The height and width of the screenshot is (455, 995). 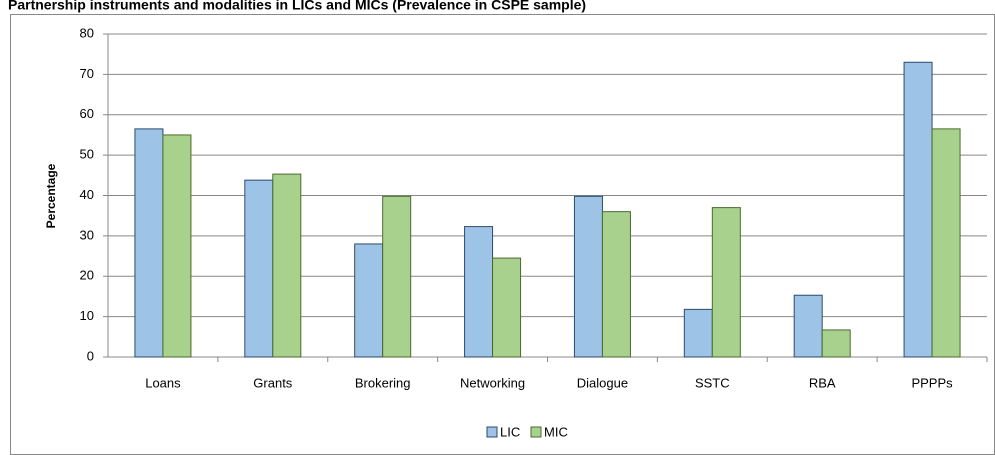 What do you see at coordinates (602, 382) in the screenshot?
I see `x-tick-label: Dialogue` at bounding box center [602, 382].